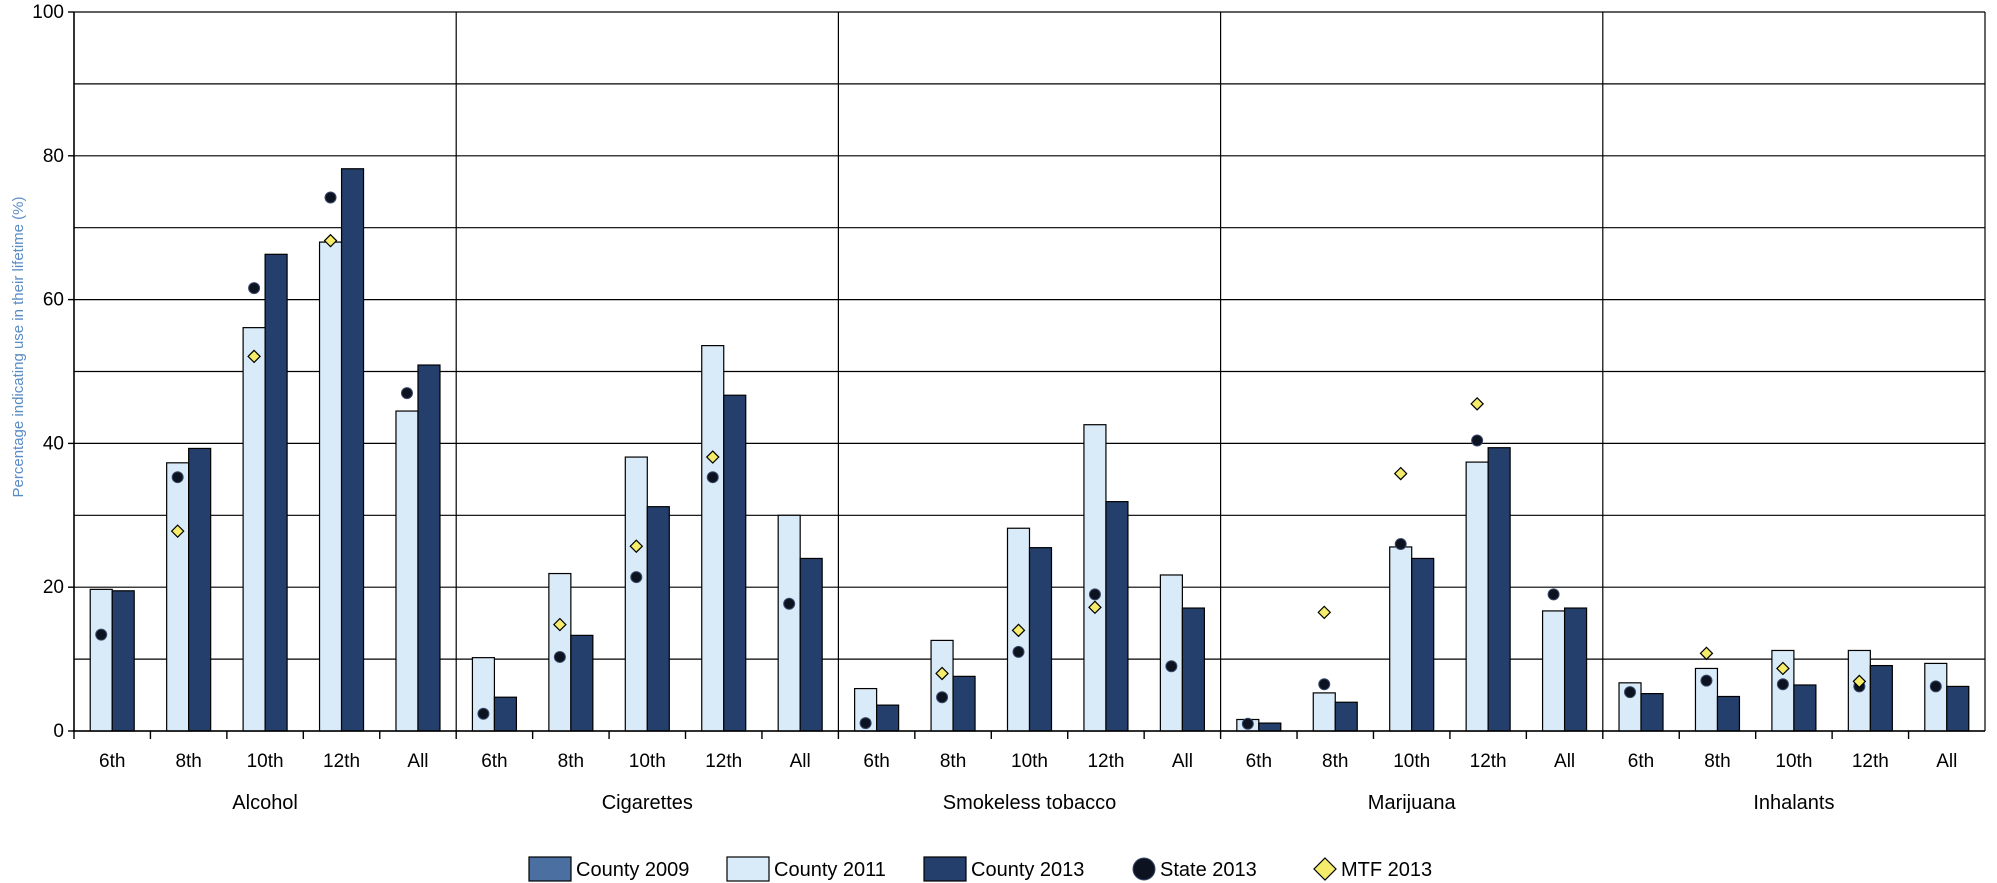 This screenshot has height=883, width=1997. Describe the element at coordinates (48, 12) in the screenshot. I see `y-tick-label: 100` at that location.